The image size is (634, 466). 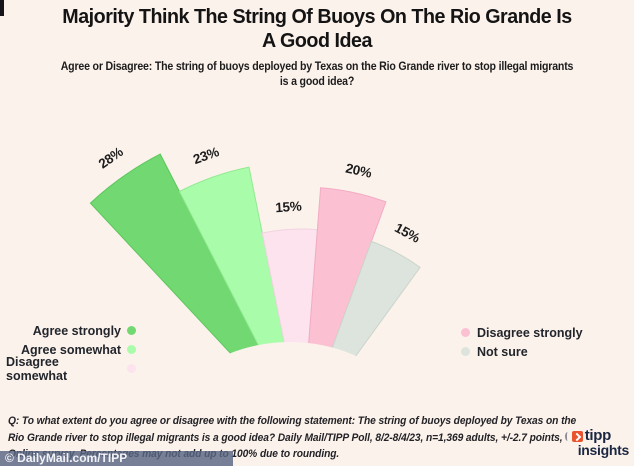 What do you see at coordinates (465, 332) in the screenshot?
I see `legend-swatch-disagree-strongly` at bounding box center [465, 332].